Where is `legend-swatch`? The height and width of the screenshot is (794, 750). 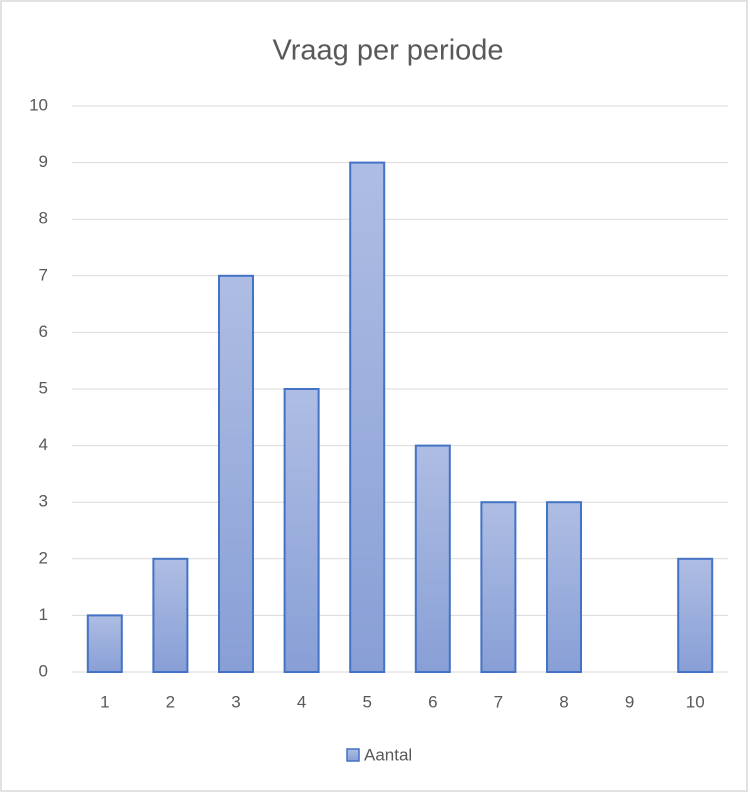 legend-swatch is located at coordinates (353, 755).